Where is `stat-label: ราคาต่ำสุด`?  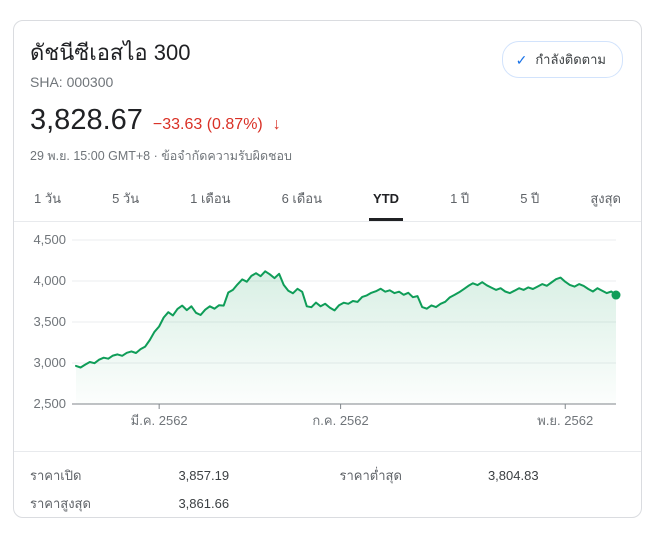
stat-label: ราคาต่ำสุด is located at coordinates (370, 475).